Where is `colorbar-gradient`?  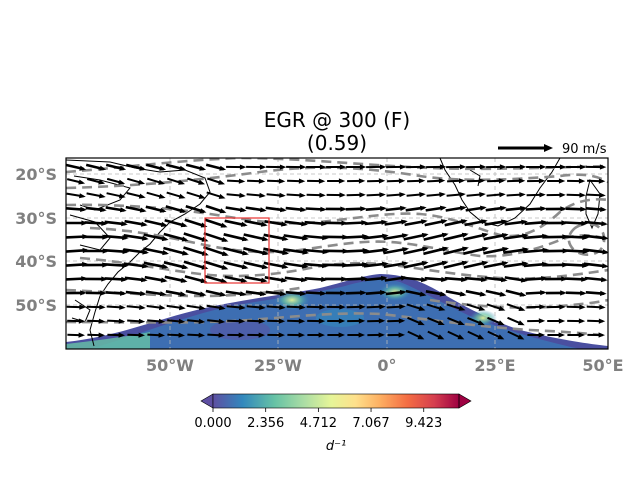
colorbar-gradient is located at coordinates (336, 401).